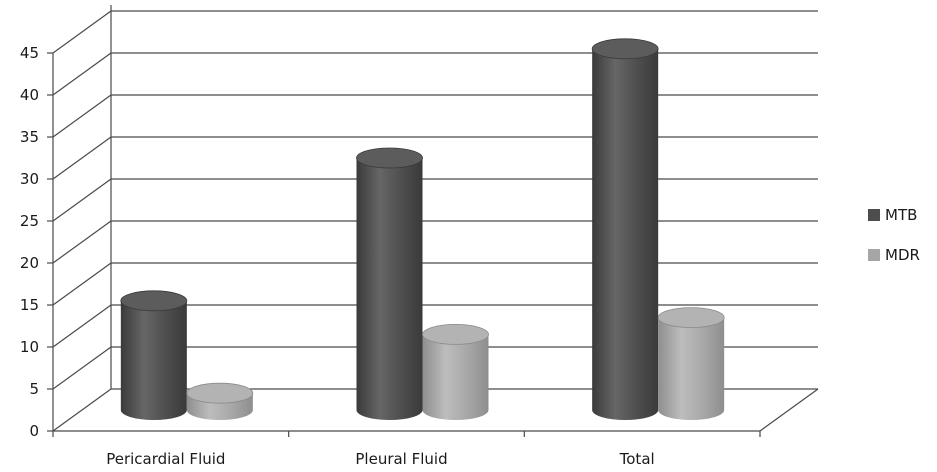  Describe the element at coordinates (29, 53) in the screenshot. I see `y-tick-label: 45` at that location.